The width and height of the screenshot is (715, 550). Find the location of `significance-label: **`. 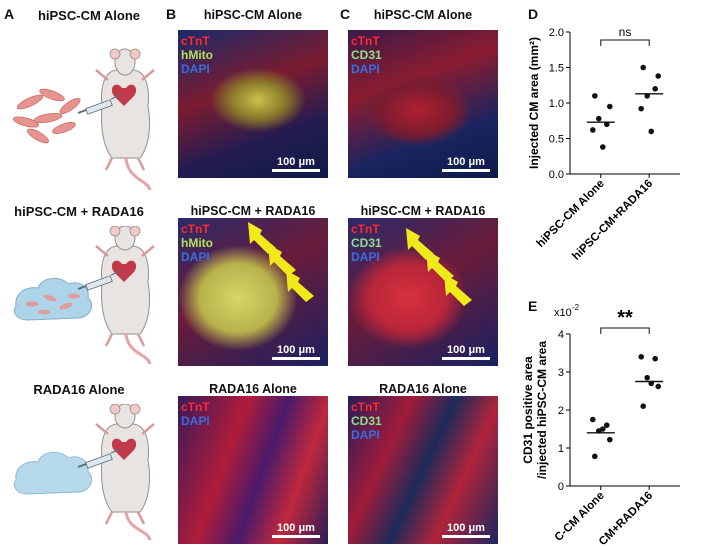

significance-label: ** is located at coordinates (625, 318).